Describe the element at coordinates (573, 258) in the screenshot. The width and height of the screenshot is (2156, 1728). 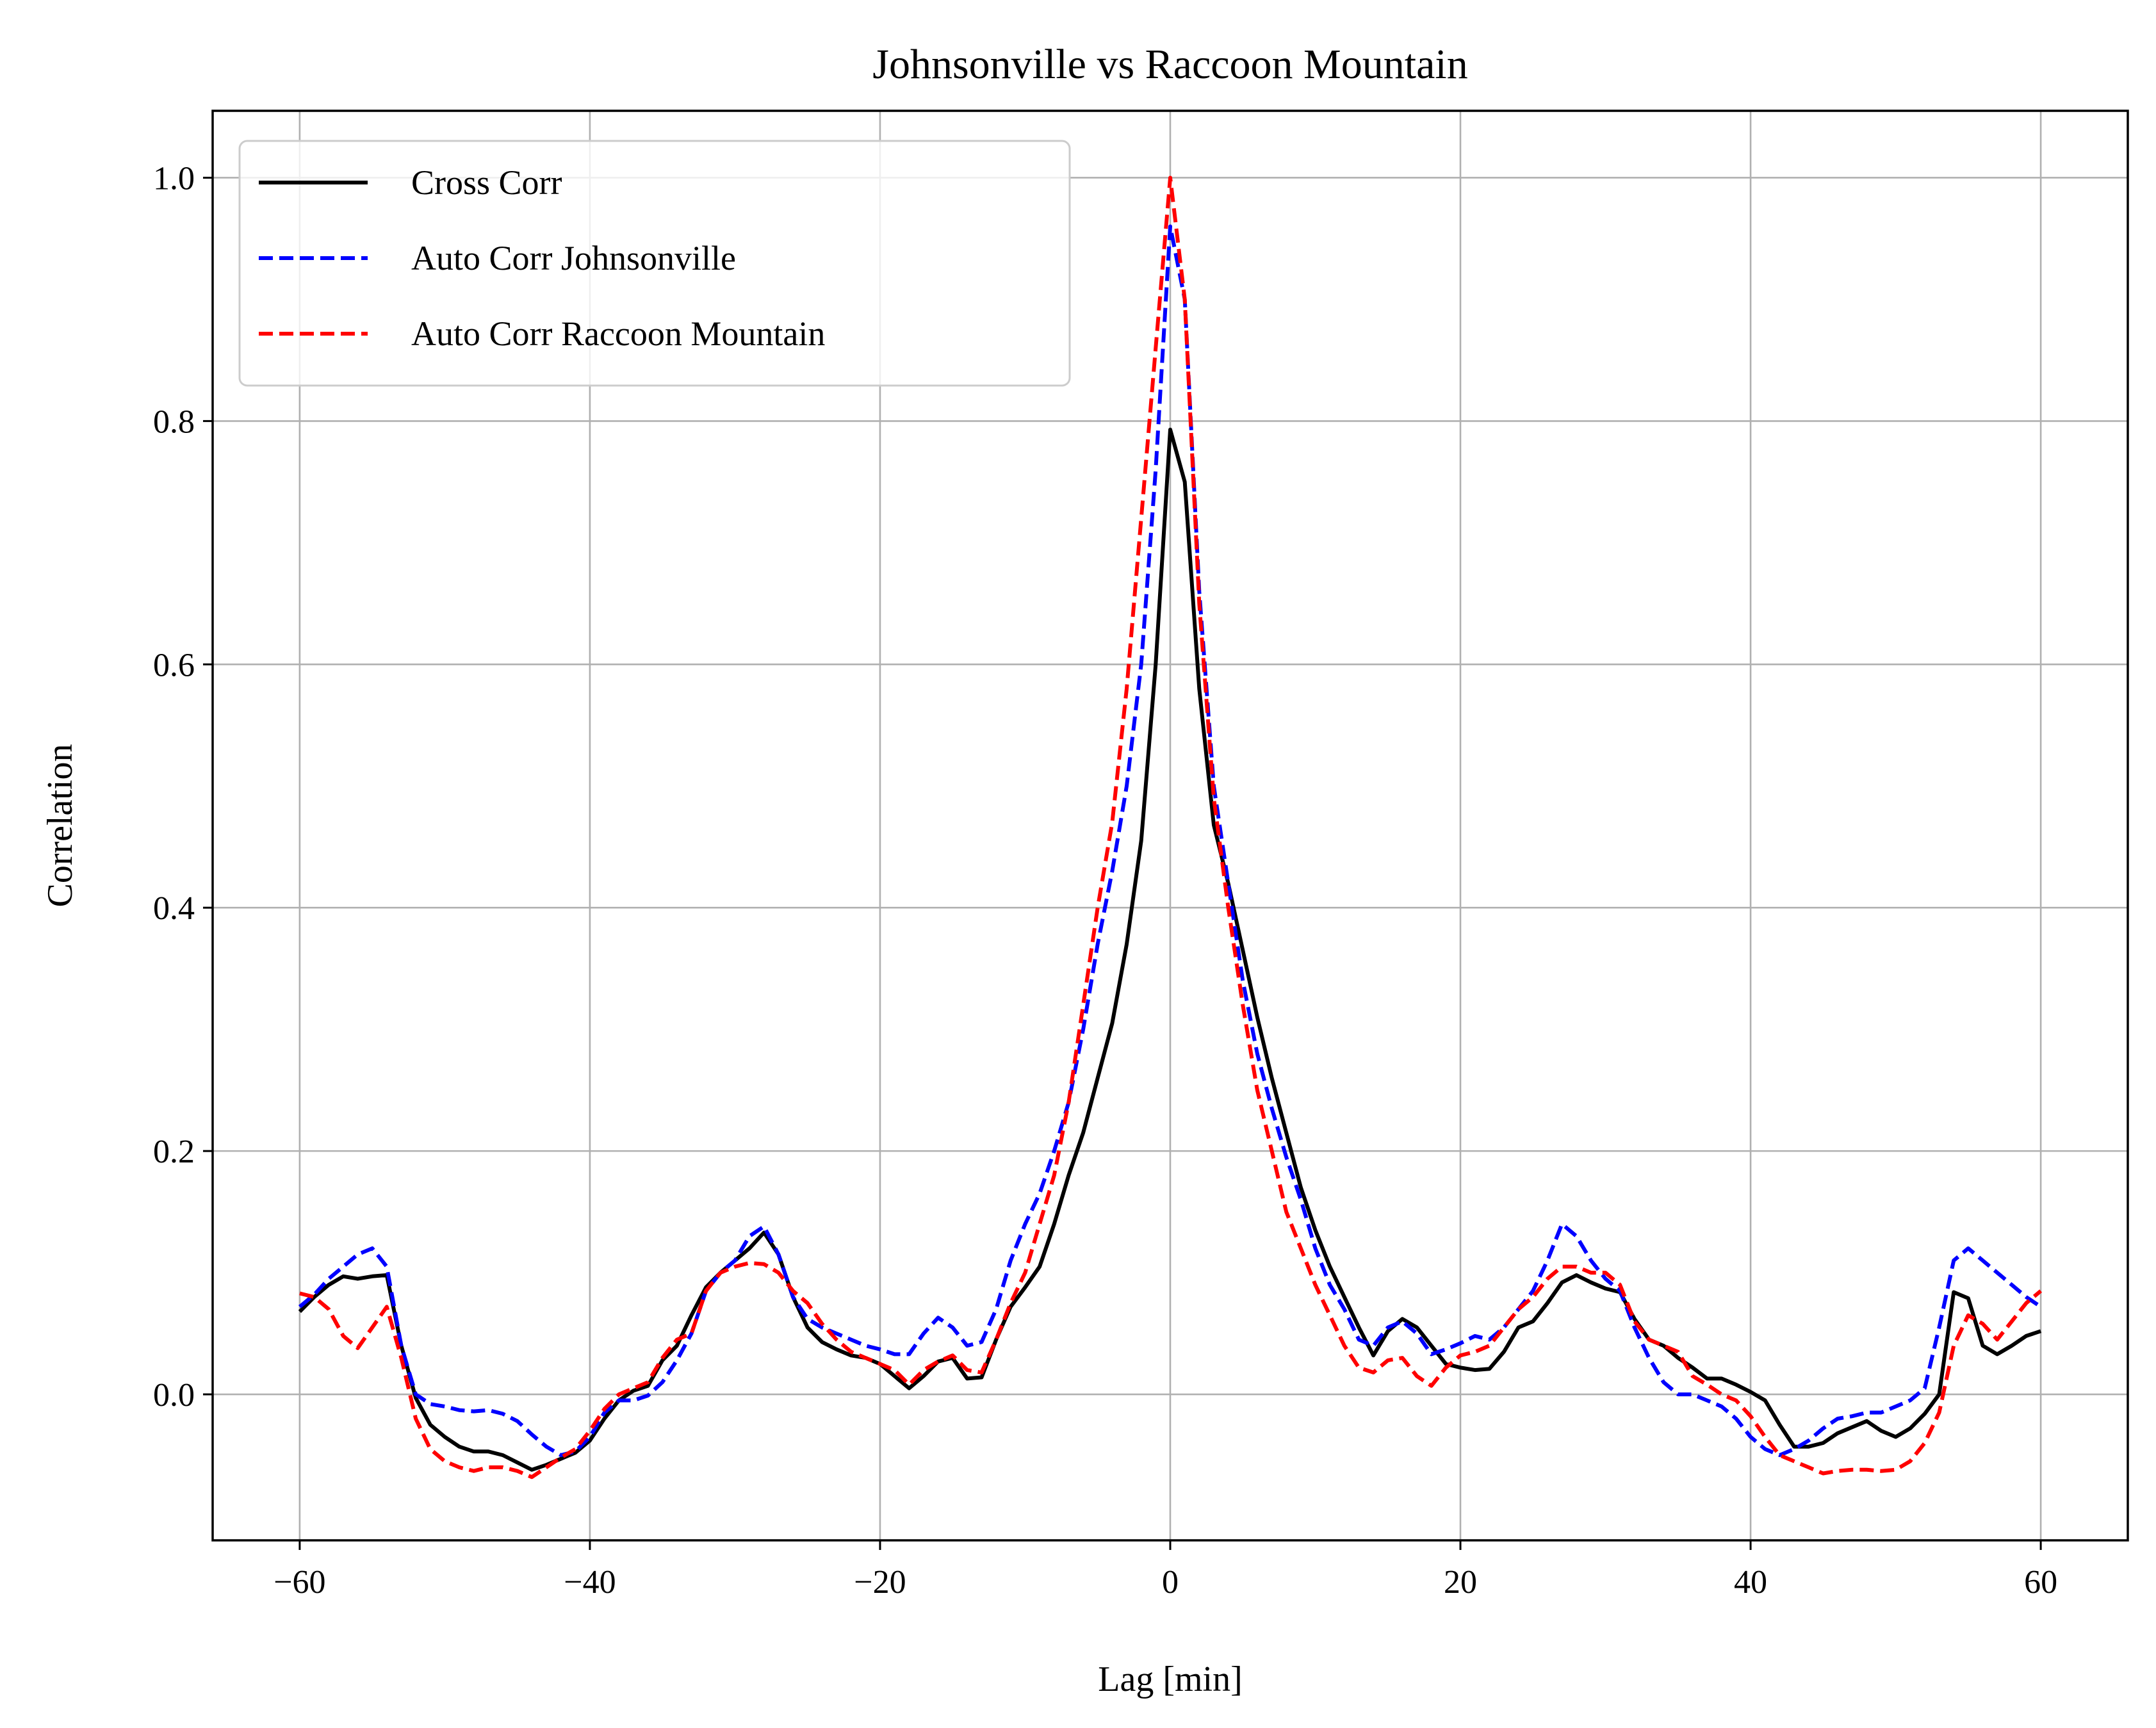
I see `legend-label: Auto Corr Johnsonville` at that location.